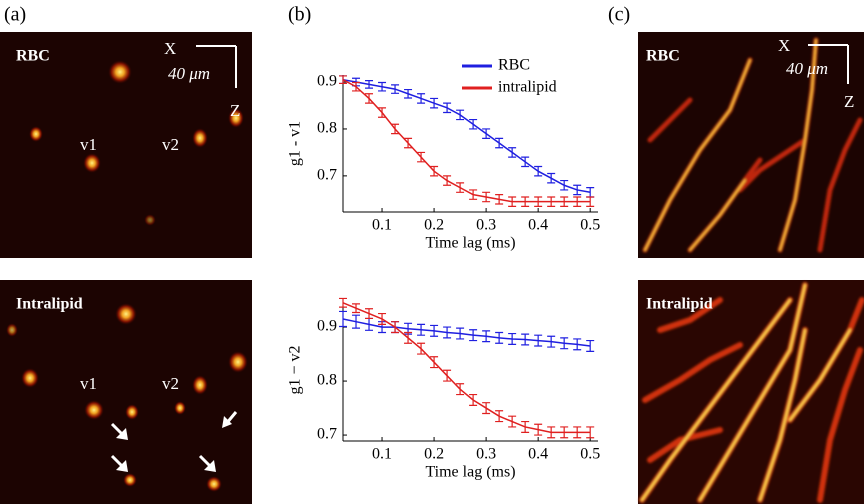 The image size is (864, 504). What do you see at coordinates (299, 15) in the screenshot?
I see `panel-label: (b)` at bounding box center [299, 15].